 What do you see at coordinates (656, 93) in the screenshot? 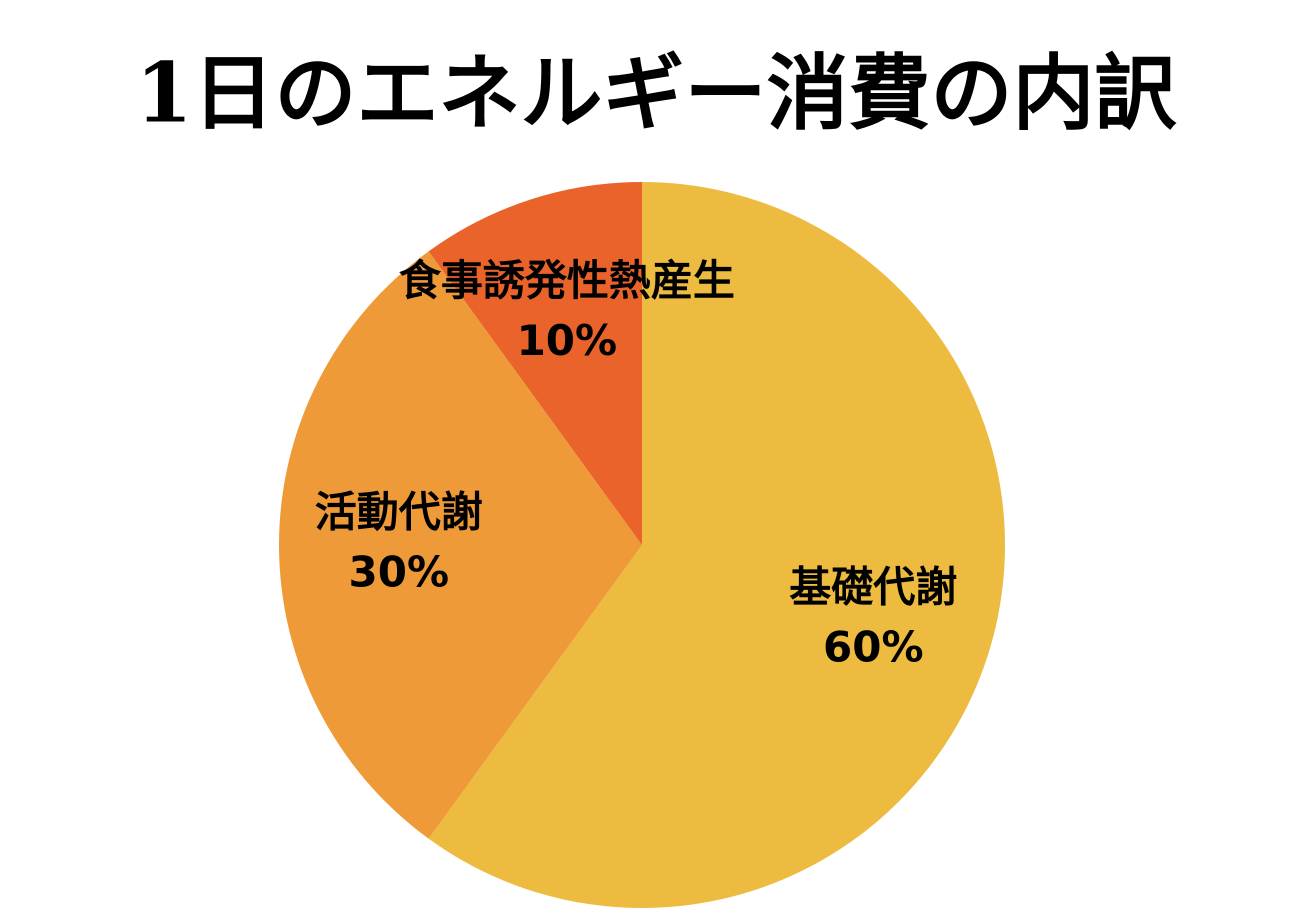
I see `chart-title: 1日のエネルギー消費の内訳` at bounding box center [656, 93].